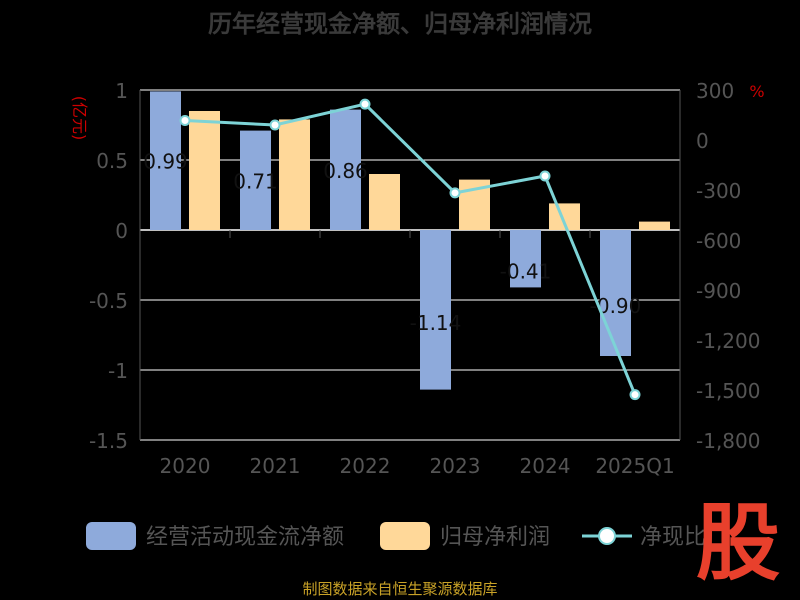 The width and height of the screenshot is (800, 600). I want to click on x-tick-label: 2022, so click(365, 466).